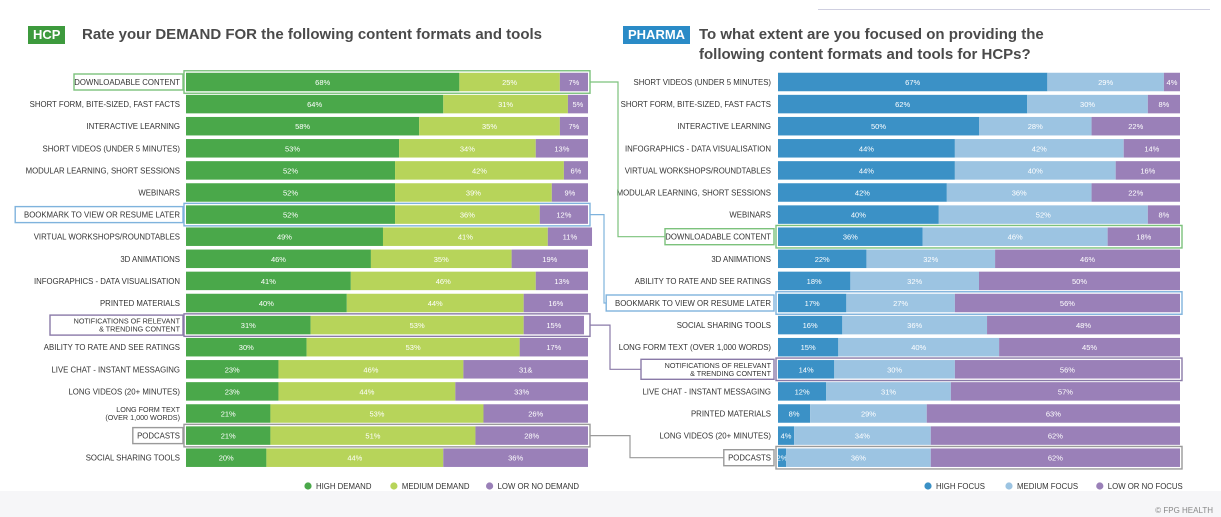  I want to click on left-value-label: 36%, so click(515, 458).